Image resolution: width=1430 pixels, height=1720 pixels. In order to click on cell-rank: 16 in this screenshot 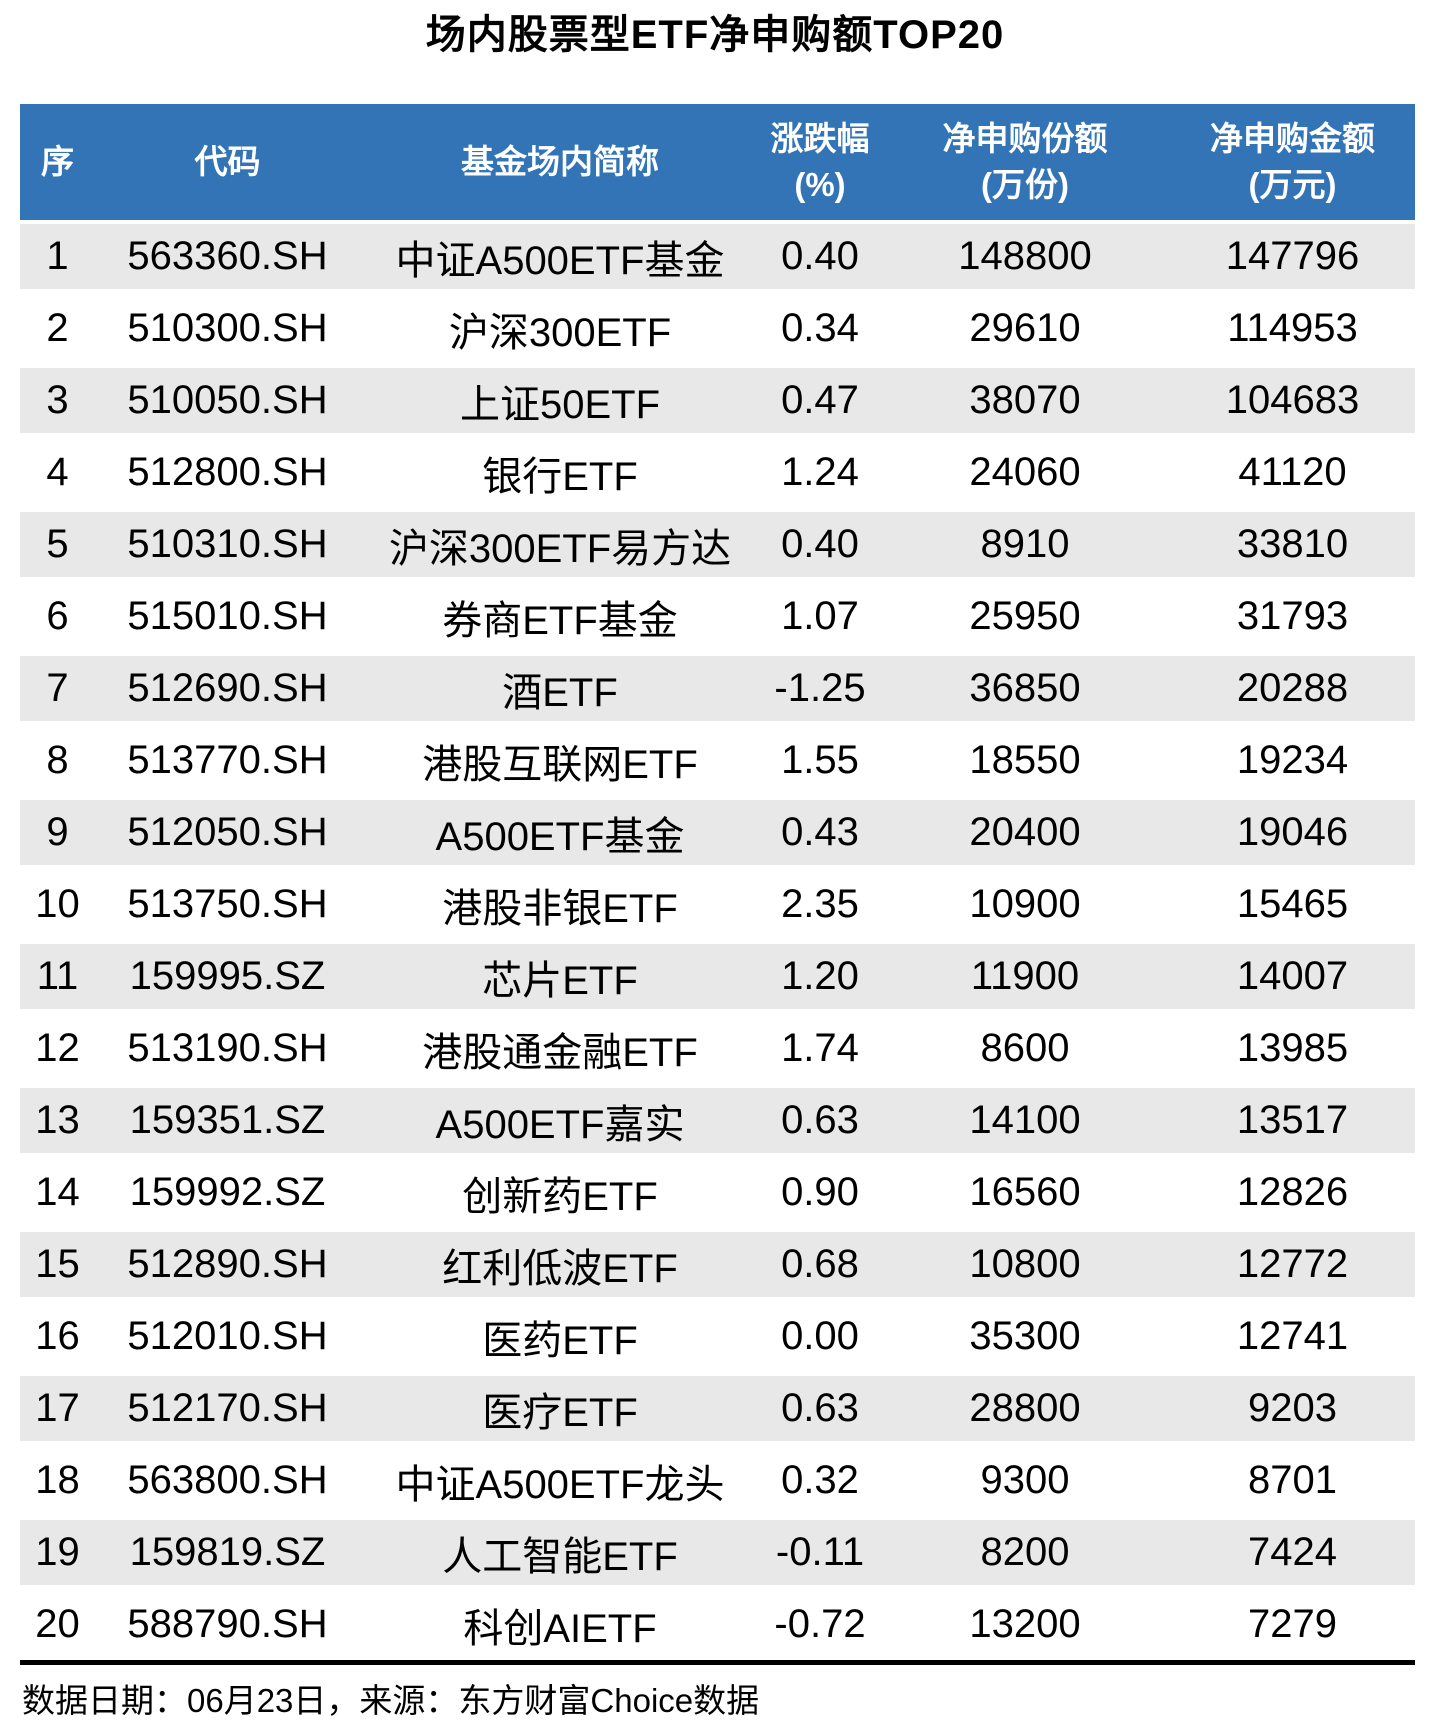, I will do `click(57, 1336)`.